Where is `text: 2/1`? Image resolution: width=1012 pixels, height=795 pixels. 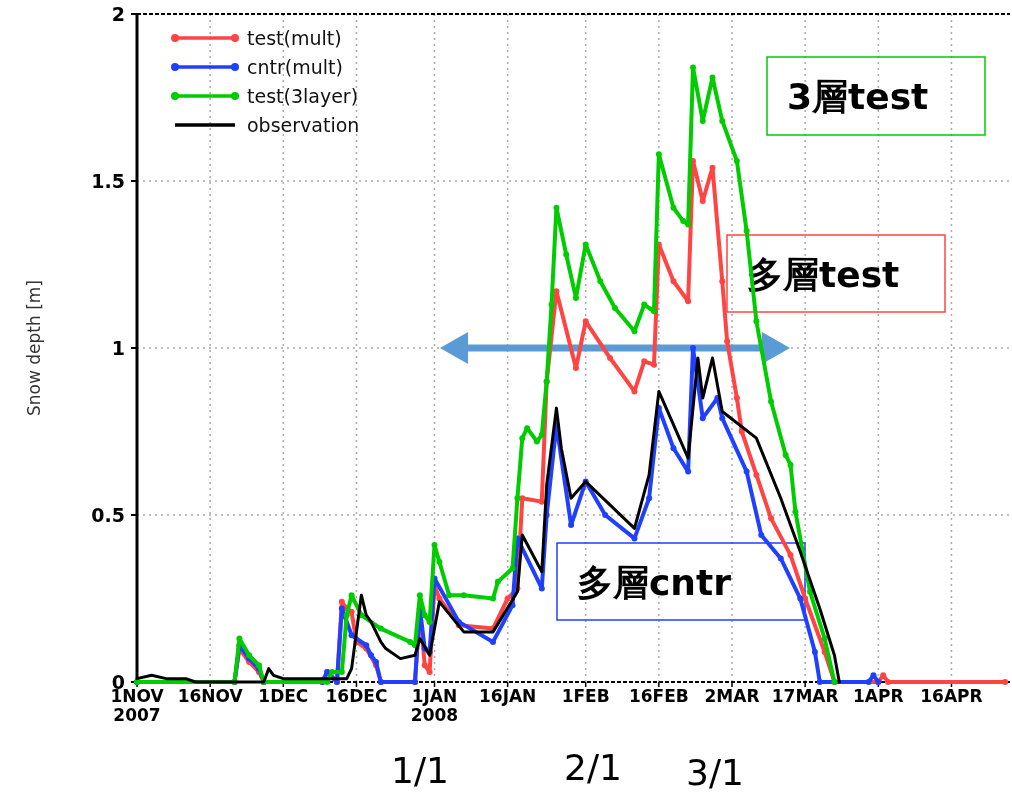
text: 2/1 is located at coordinates (593, 767).